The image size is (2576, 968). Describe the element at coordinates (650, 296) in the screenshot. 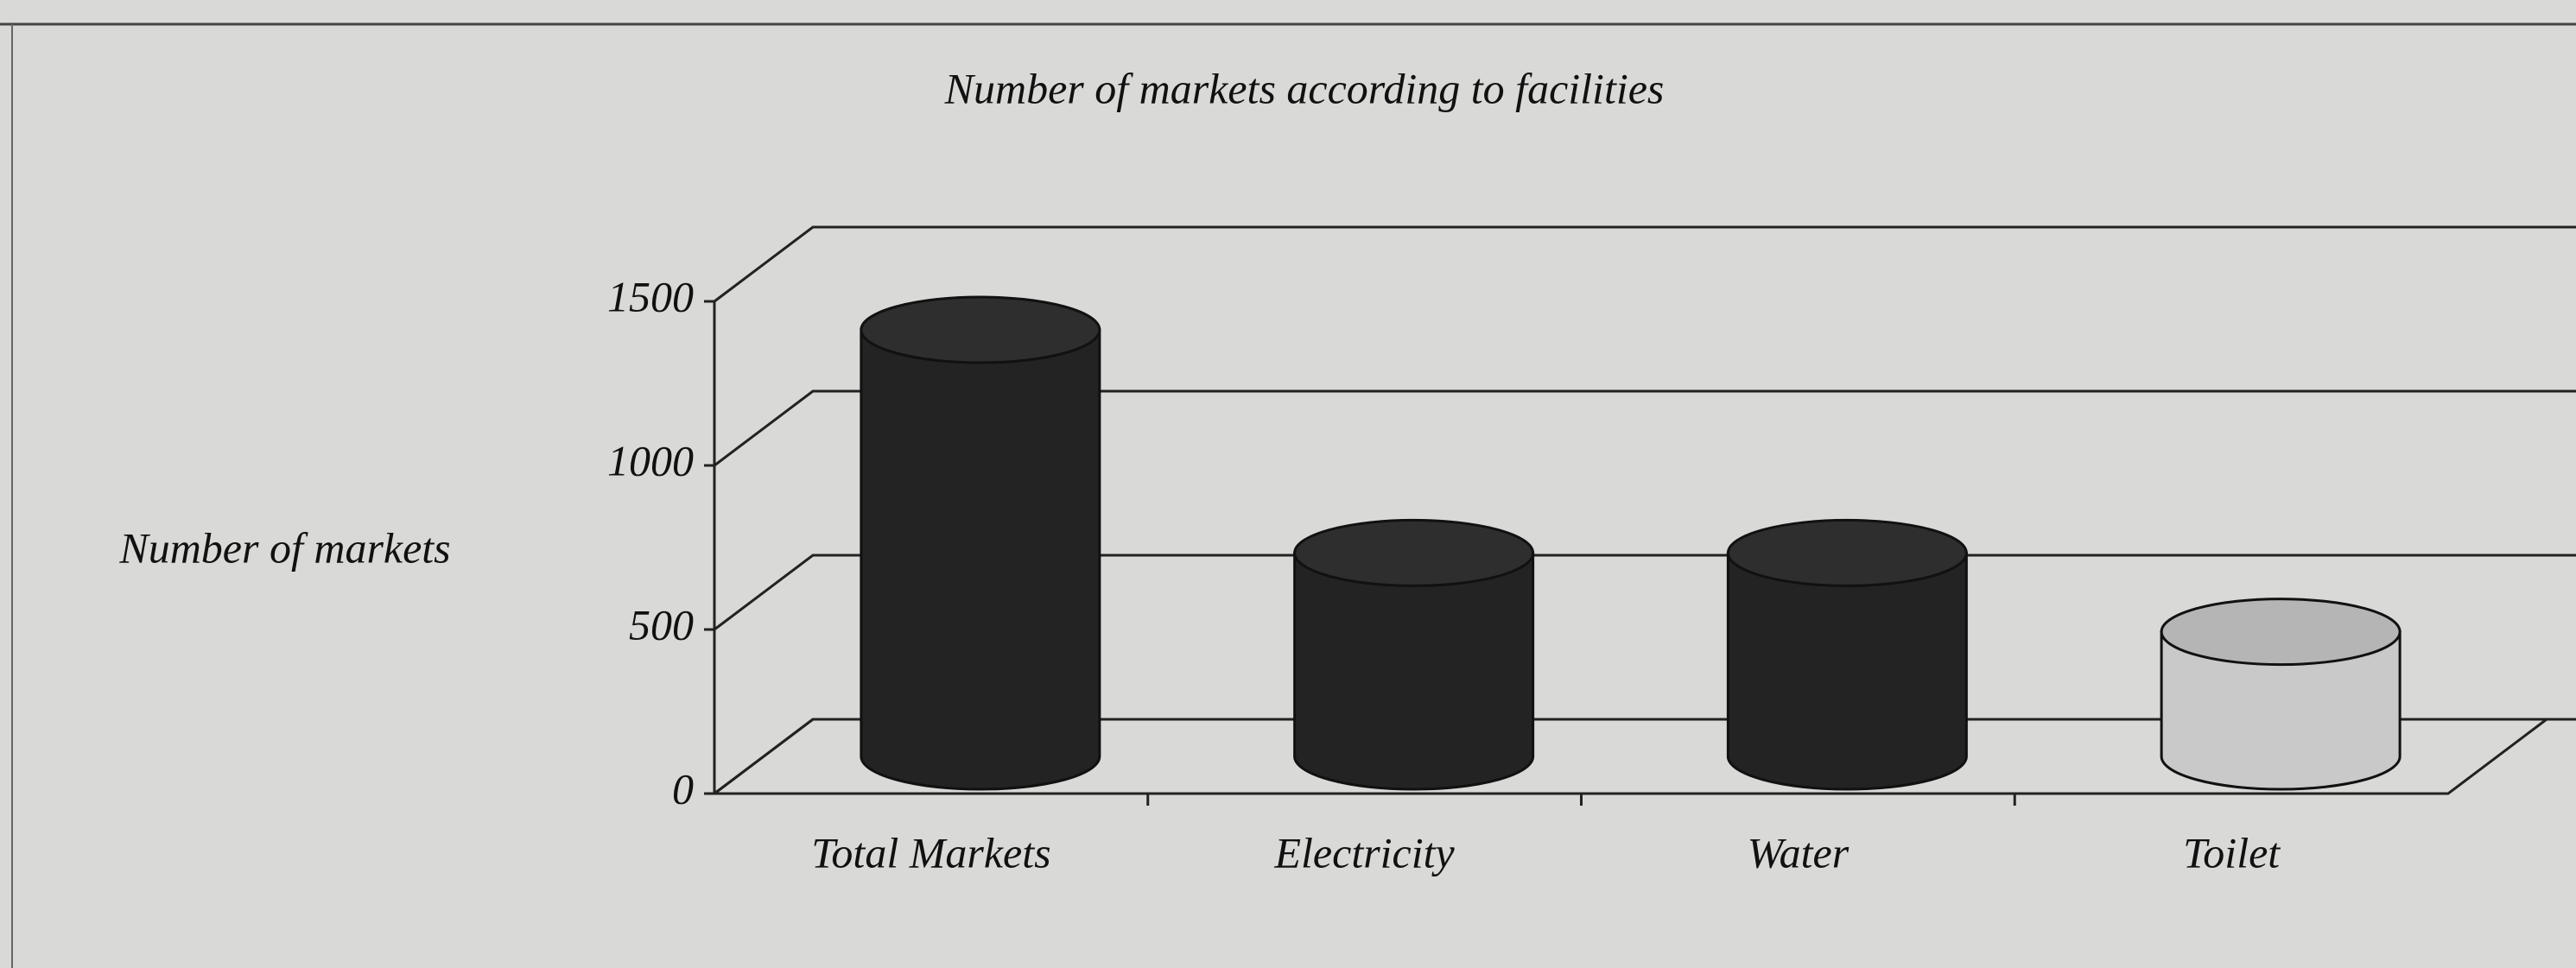

I see `y-tick-label: 1500` at that location.